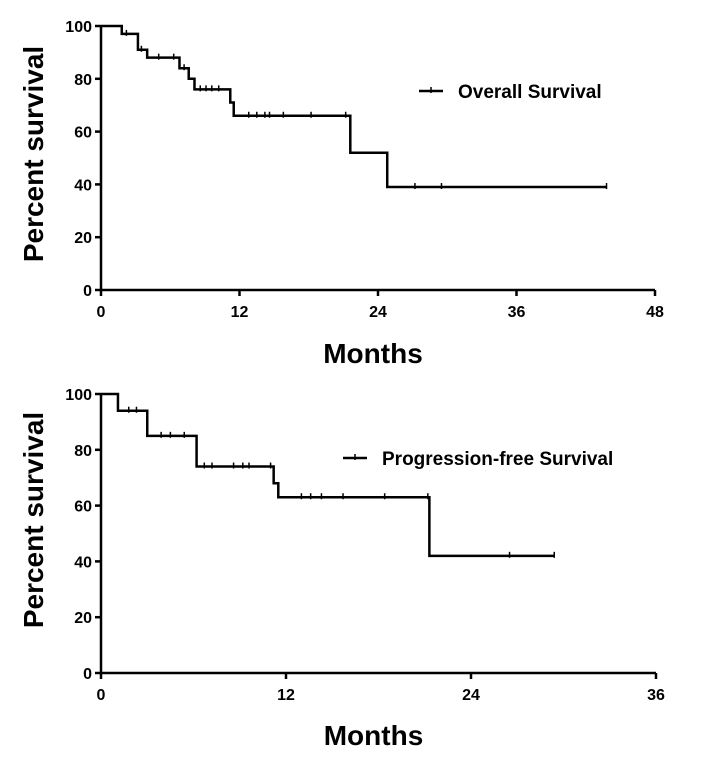 Image resolution: width=720 pixels, height=766 pixels. I want to click on legend: Progression-free Survival, so click(478, 459).